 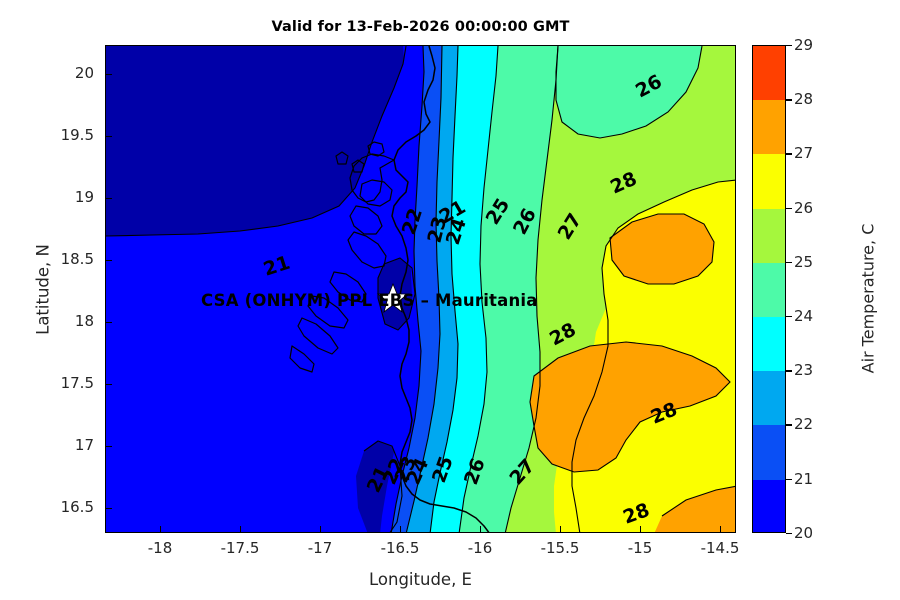 I want to click on colorbar-tick-label: 25, so click(x=804, y=261).